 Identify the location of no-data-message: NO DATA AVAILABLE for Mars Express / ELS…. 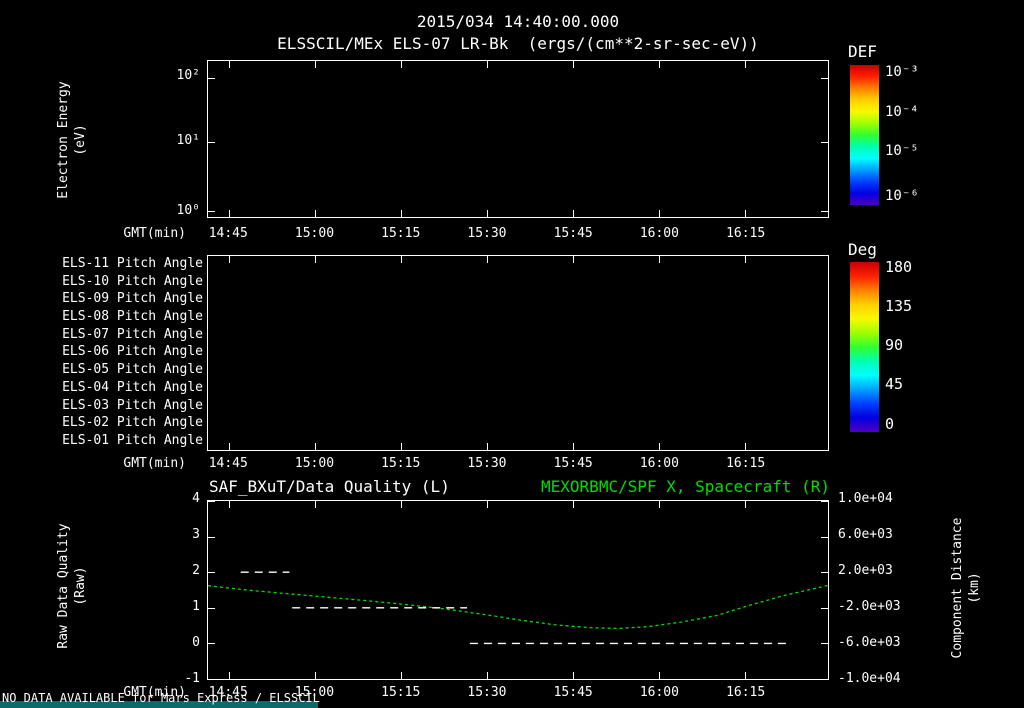
(161, 698).